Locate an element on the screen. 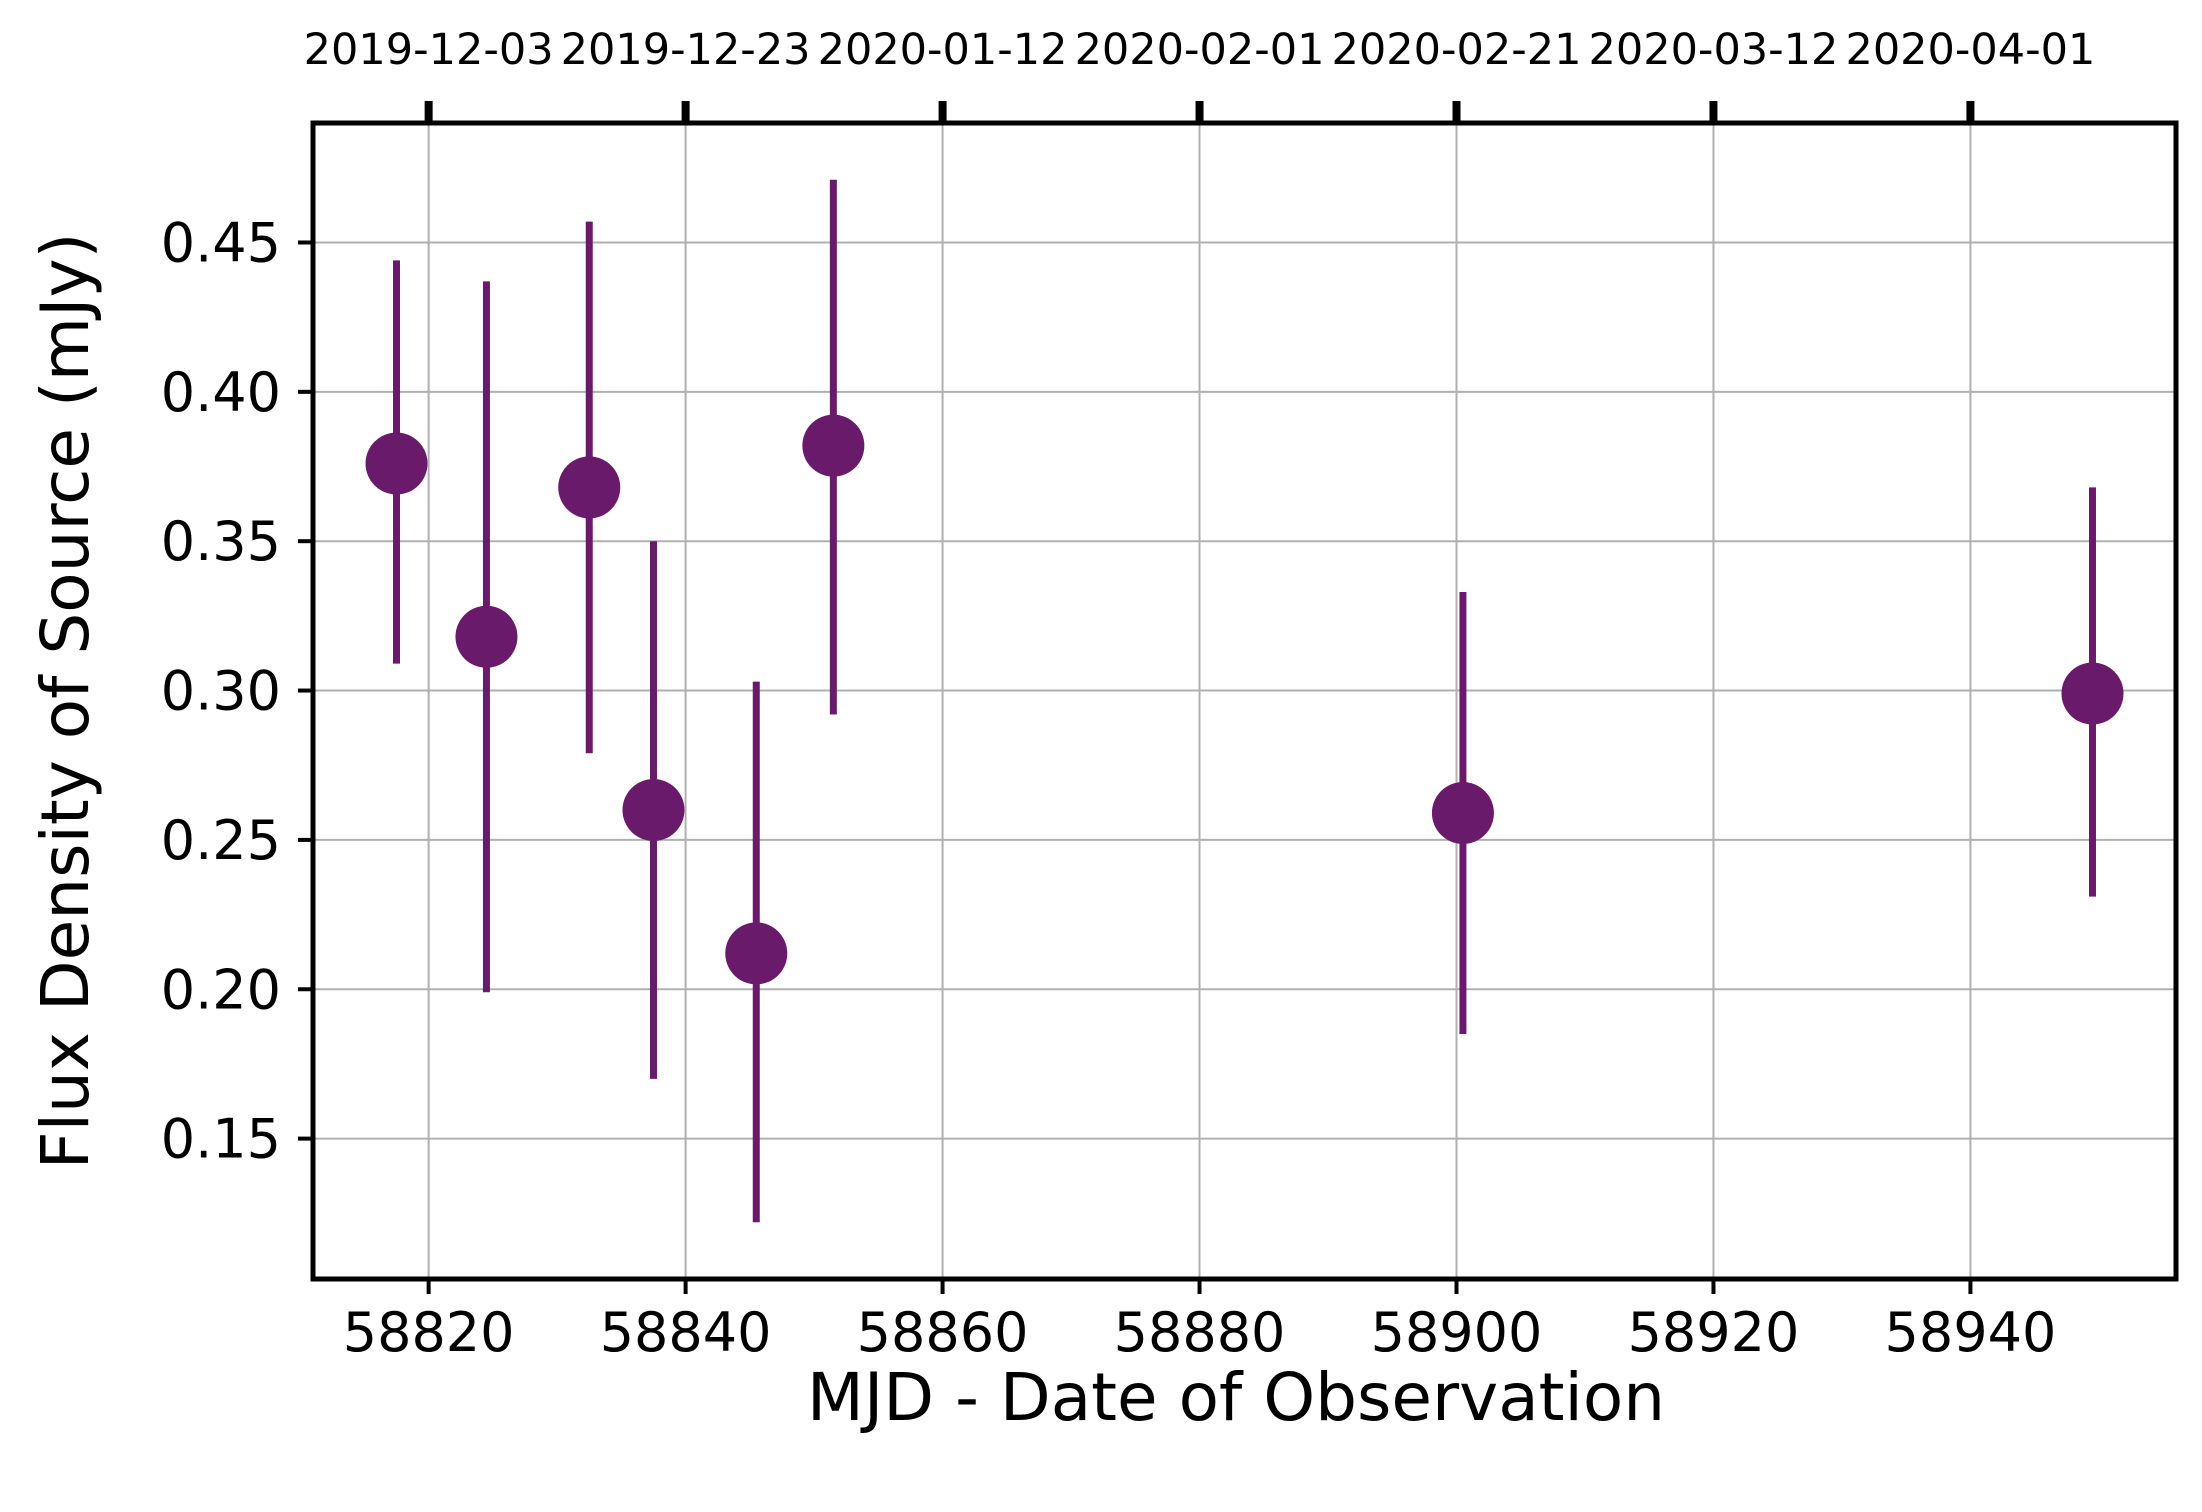 The image size is (2202, 1512). top-tick-label: 2020-04-01 is located at coordinates (1970, 50).